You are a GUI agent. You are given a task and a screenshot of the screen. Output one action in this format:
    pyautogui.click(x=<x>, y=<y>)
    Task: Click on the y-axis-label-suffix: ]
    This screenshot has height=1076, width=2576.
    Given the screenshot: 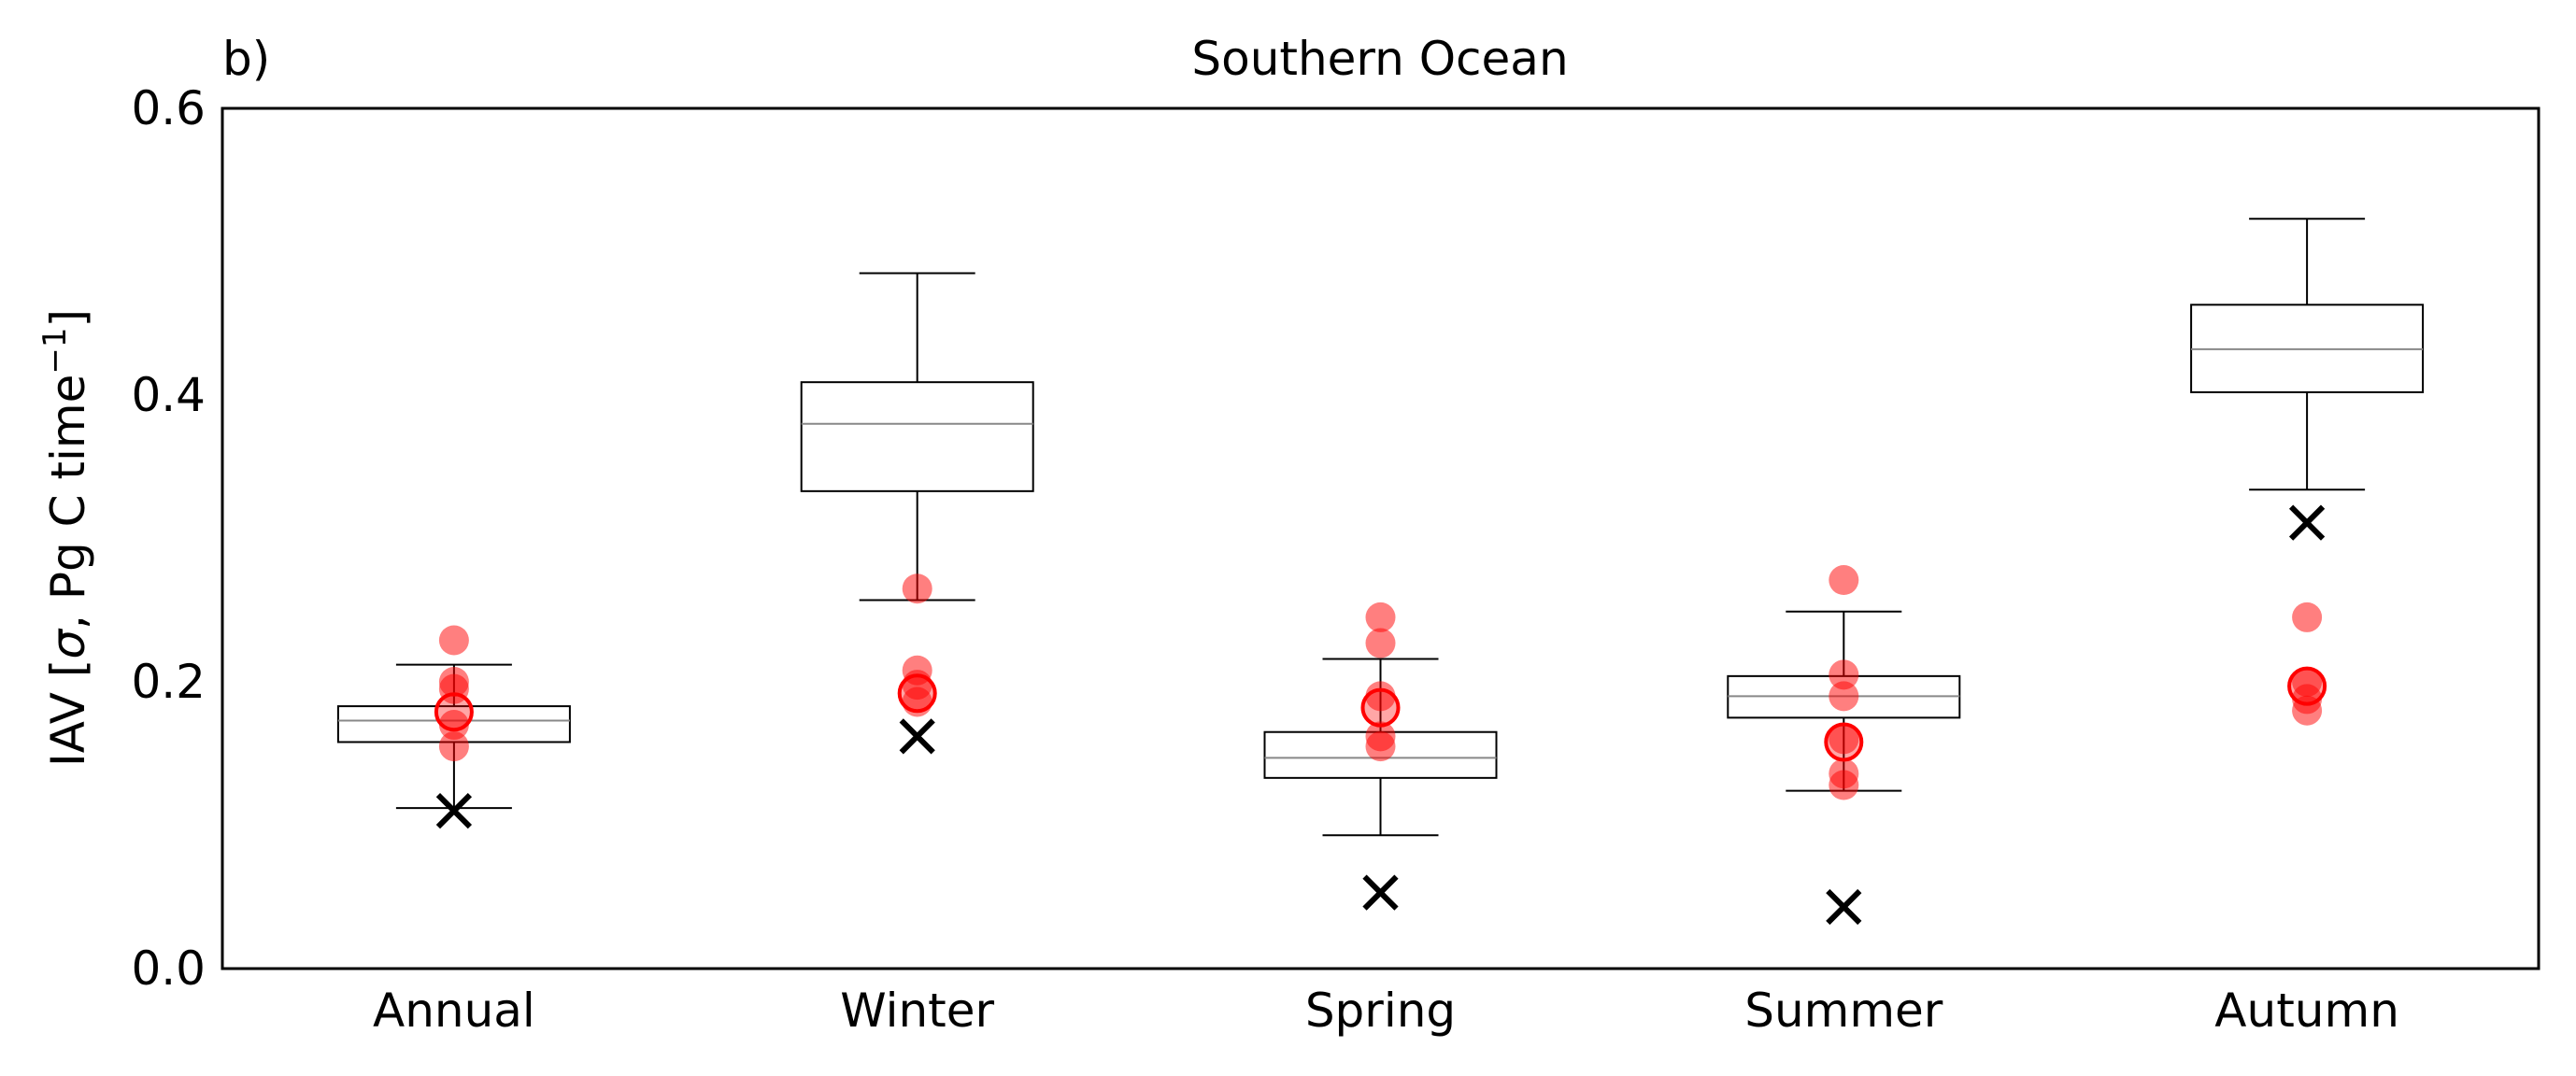 What is the action you would take?
    pyautogui.click(x=68, y=318)
    